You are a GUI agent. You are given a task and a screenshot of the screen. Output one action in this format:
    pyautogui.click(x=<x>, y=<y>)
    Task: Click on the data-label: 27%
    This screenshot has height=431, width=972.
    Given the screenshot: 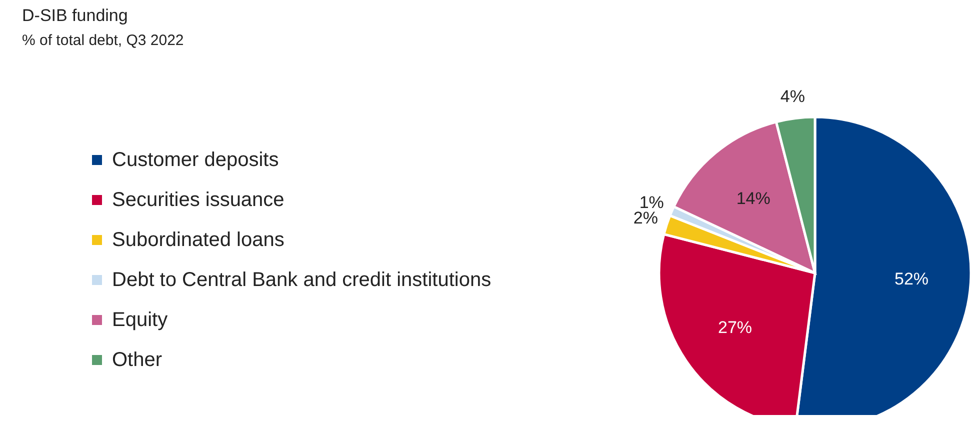 What is the action you would take?
    pyautogui.click(x=735, y=327)
    